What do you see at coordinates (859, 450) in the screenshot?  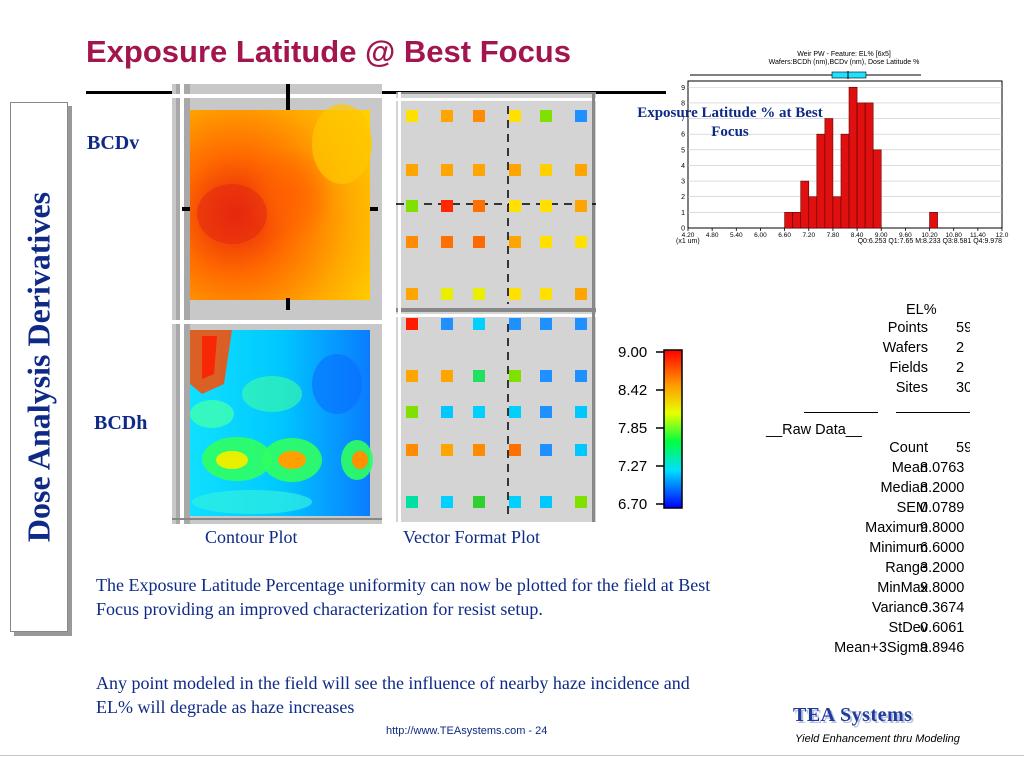 I see `stats-row: Count 59` at bounding box center [859, 450].